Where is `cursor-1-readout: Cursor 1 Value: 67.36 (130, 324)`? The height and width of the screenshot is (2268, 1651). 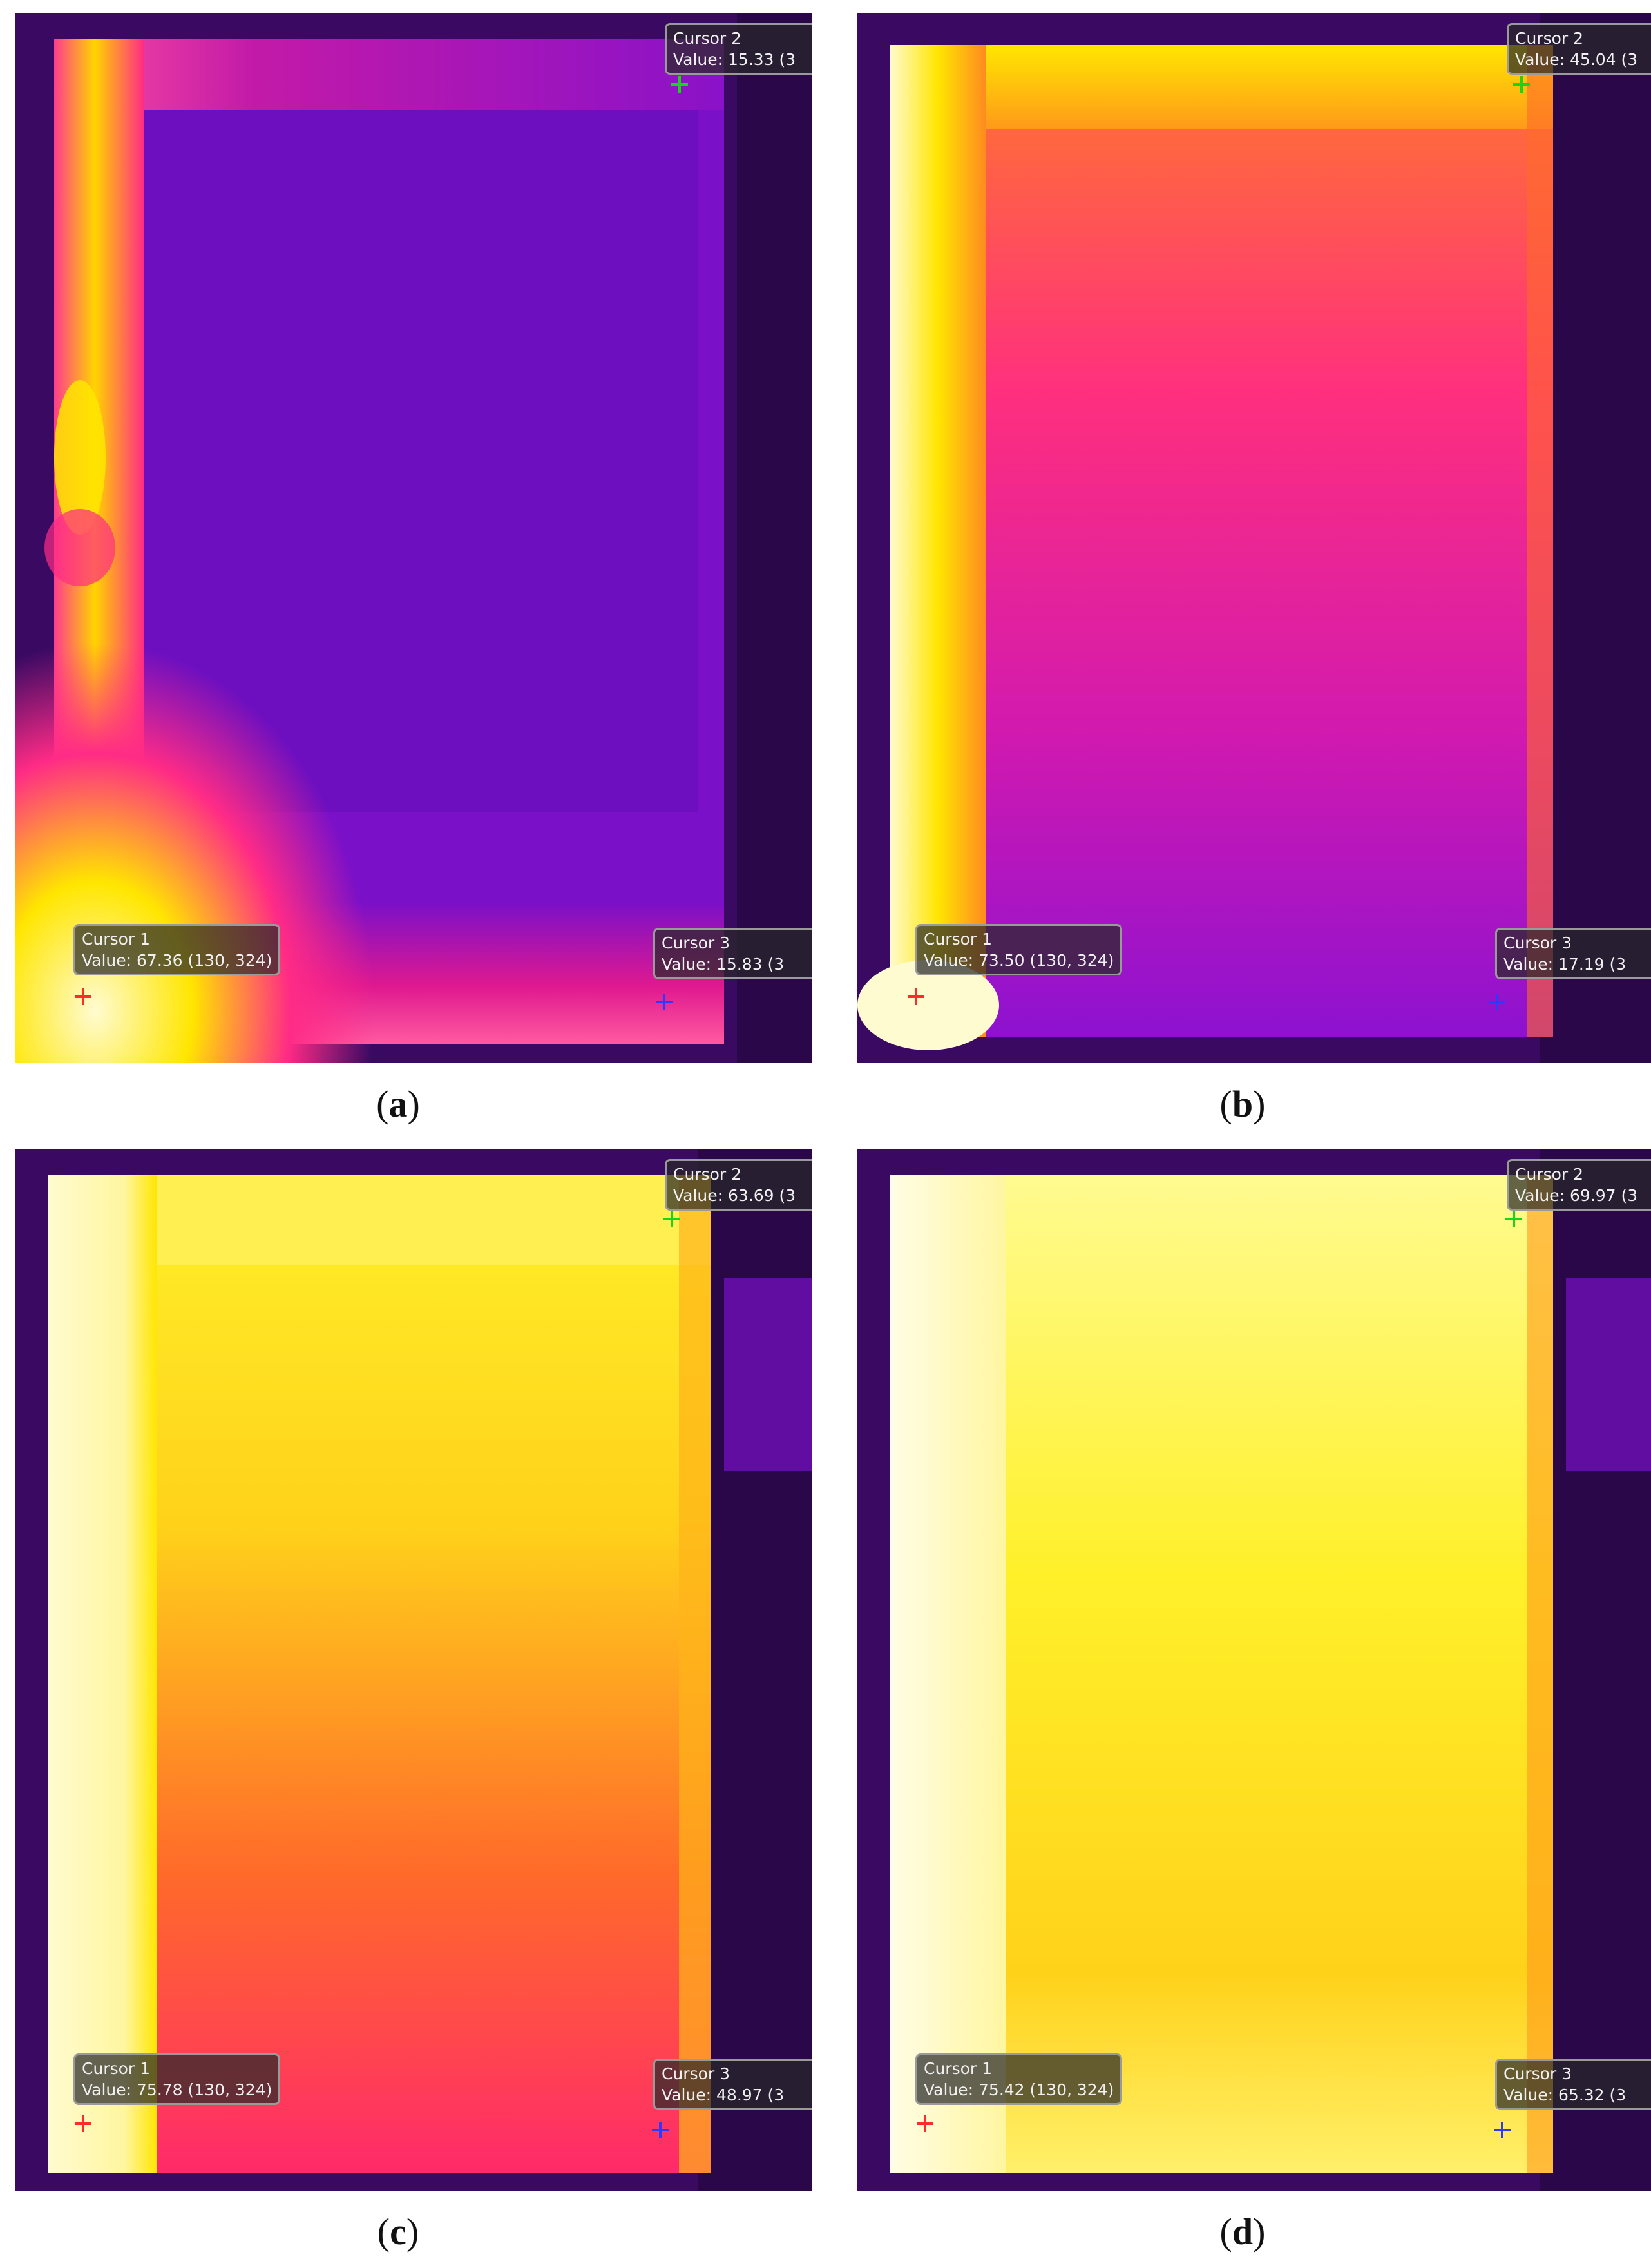 cursor-1-readout: Cursor 1 Value: 67.36 (130, 324) is located at coordinates (177, 949).